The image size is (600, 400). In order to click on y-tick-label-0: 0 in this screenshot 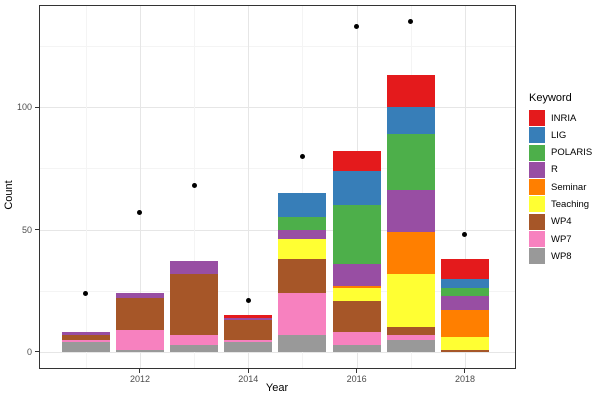, I will do `click(29, 351)`.